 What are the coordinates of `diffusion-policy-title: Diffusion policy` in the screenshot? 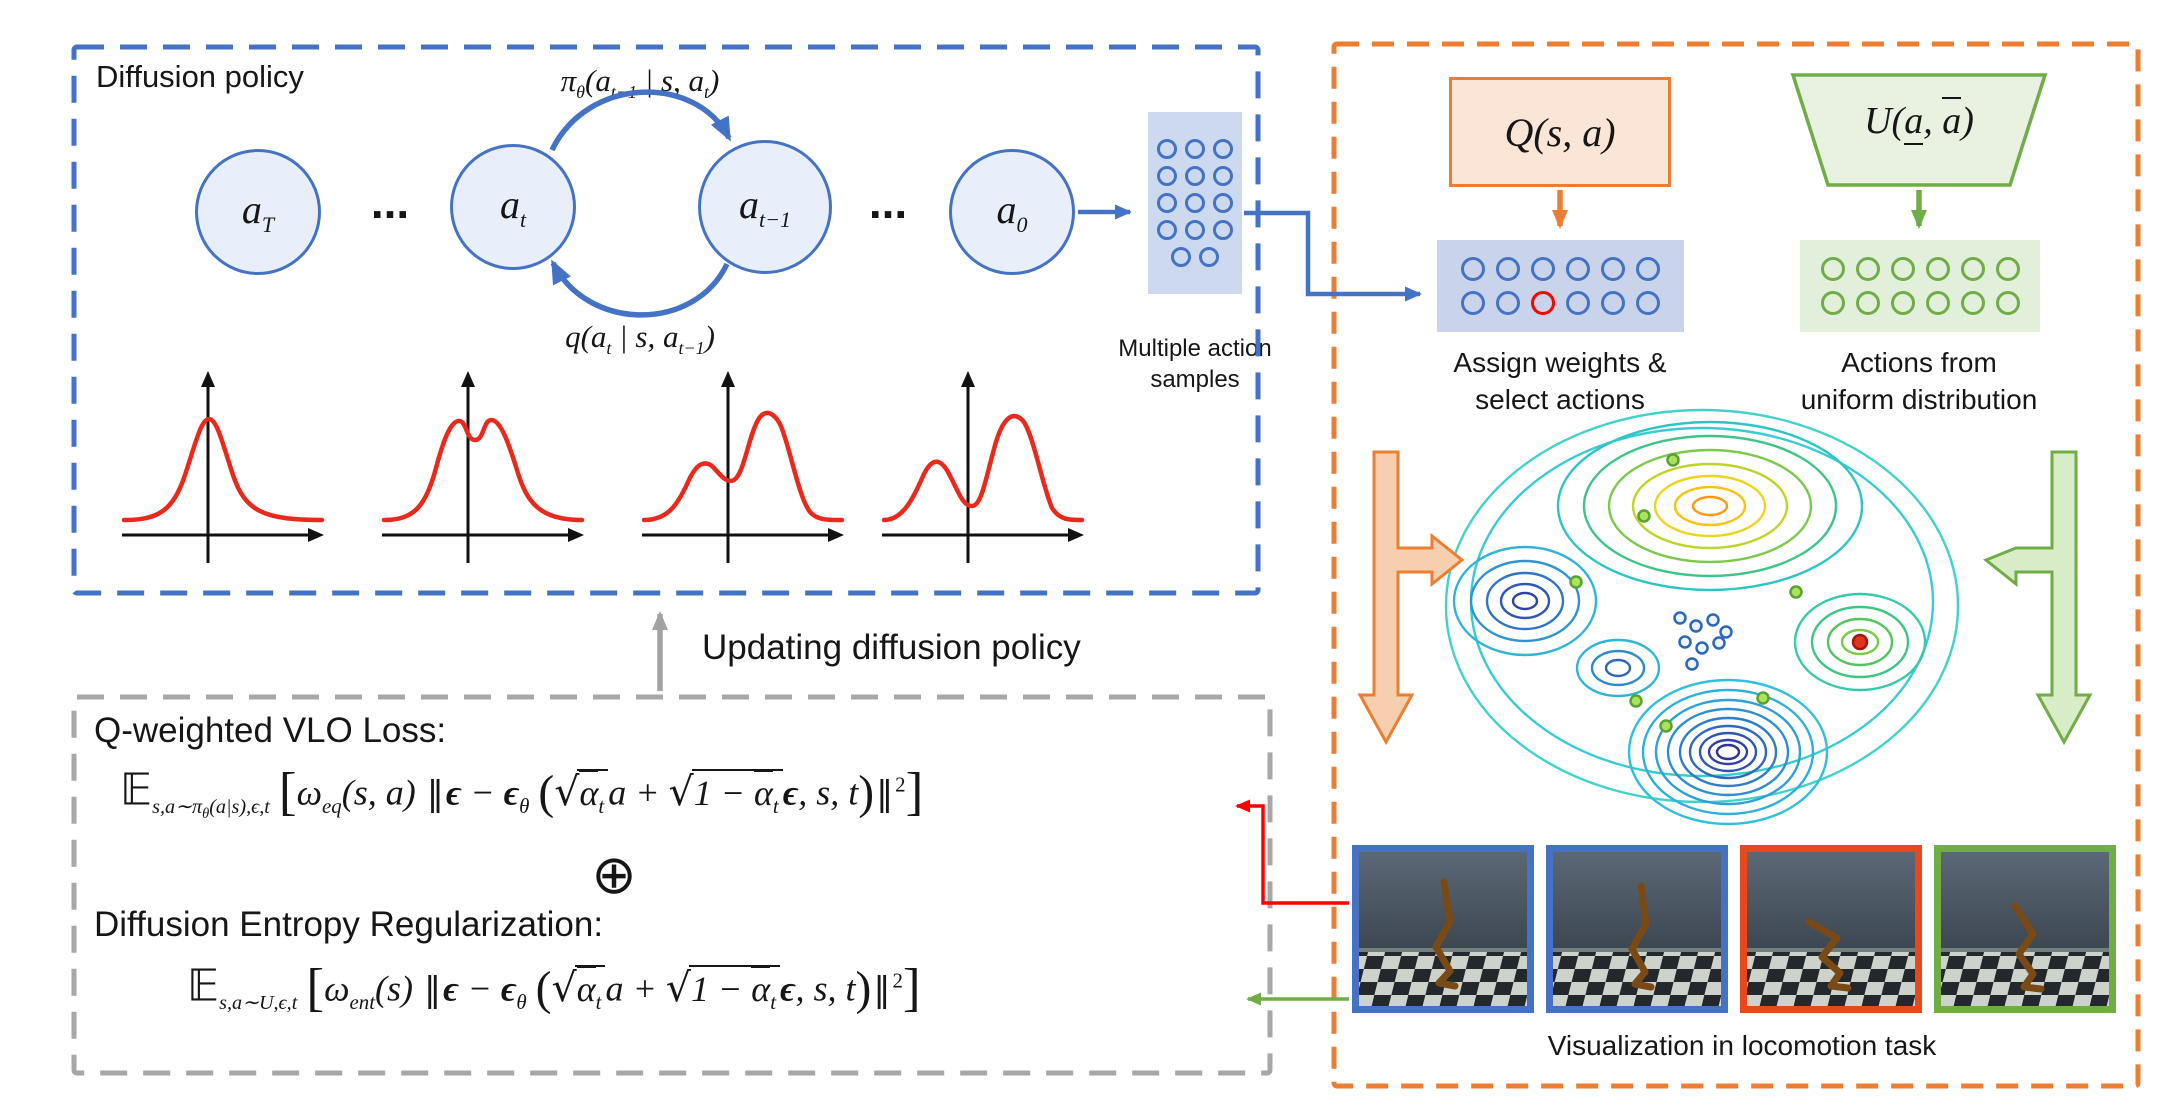 It's located at (200, 76).